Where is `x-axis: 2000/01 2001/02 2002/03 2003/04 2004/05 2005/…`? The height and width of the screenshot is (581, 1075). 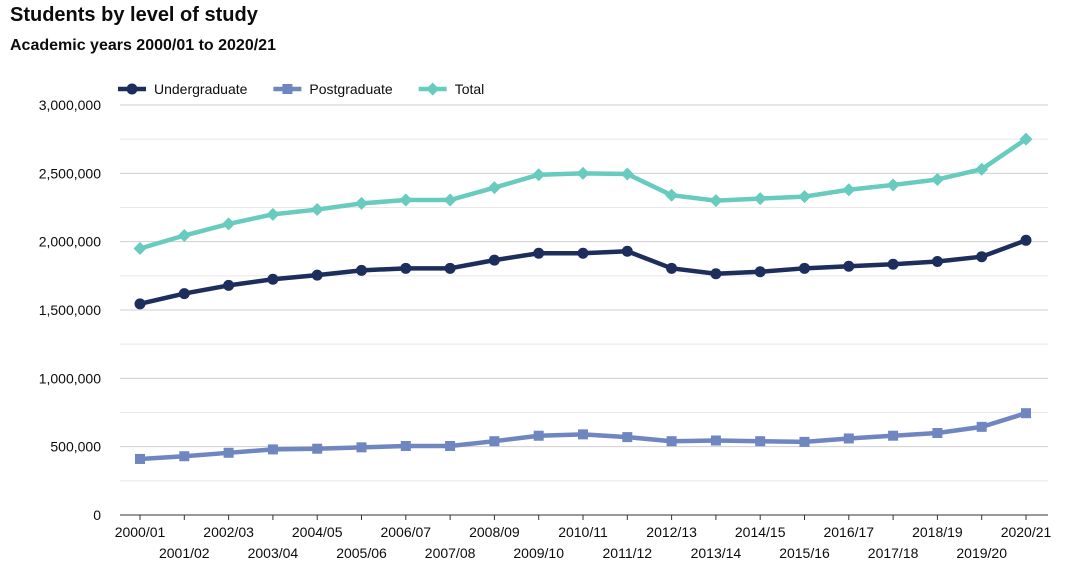 x-axis: 2000/01 2001/02 2002/03 2003/04 2004/05 2005/… is located at coordinates (583, 538).